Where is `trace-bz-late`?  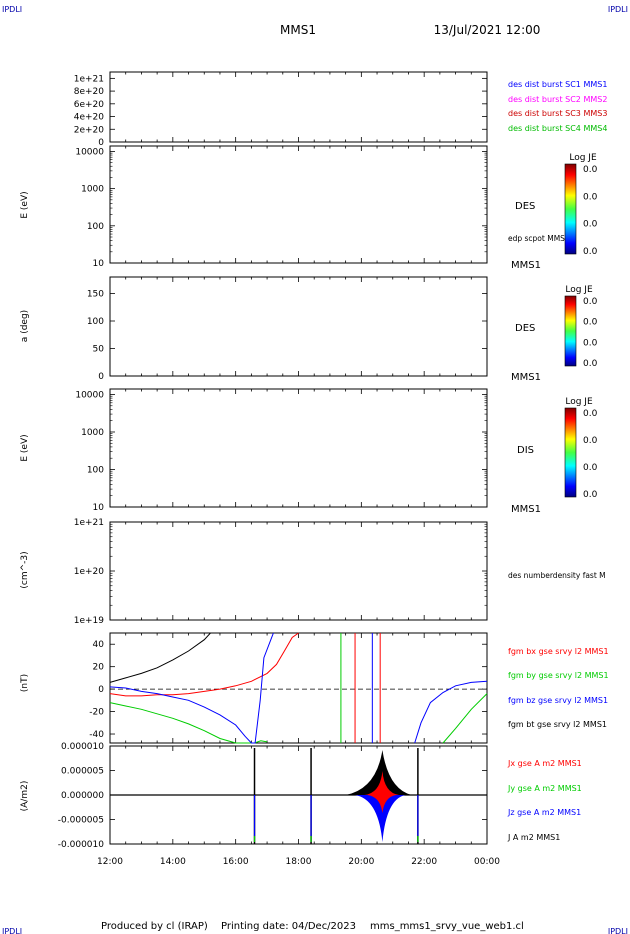
trace-bz-late is located at coordinates (451, 712).